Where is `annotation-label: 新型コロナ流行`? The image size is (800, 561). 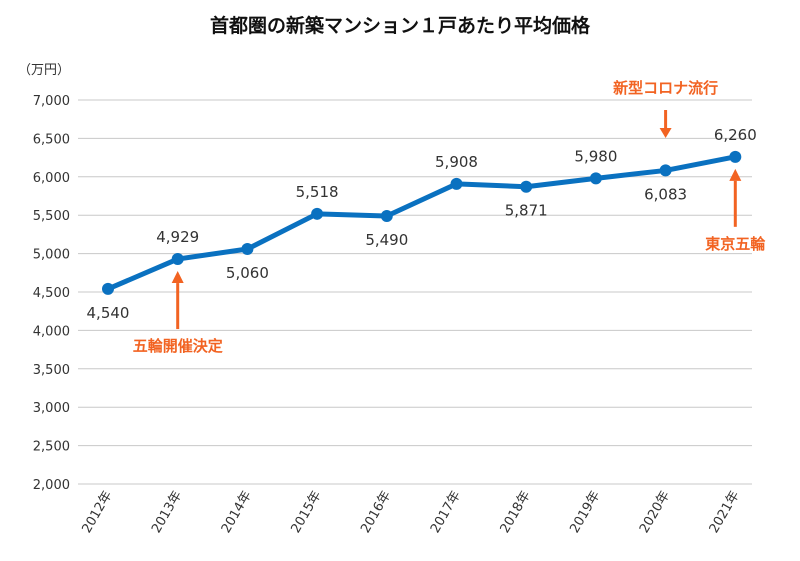 annotation-label: 新型コロナ流行 is located at coordinates (665, 88).